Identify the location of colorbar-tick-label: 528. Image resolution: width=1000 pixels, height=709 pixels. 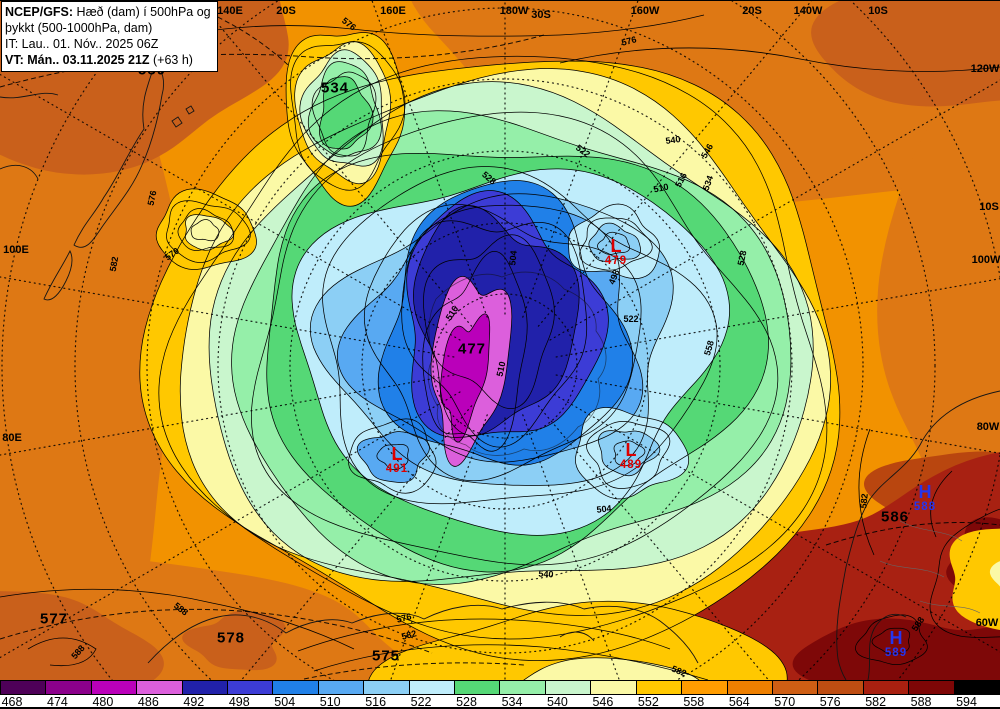
(466, 702).